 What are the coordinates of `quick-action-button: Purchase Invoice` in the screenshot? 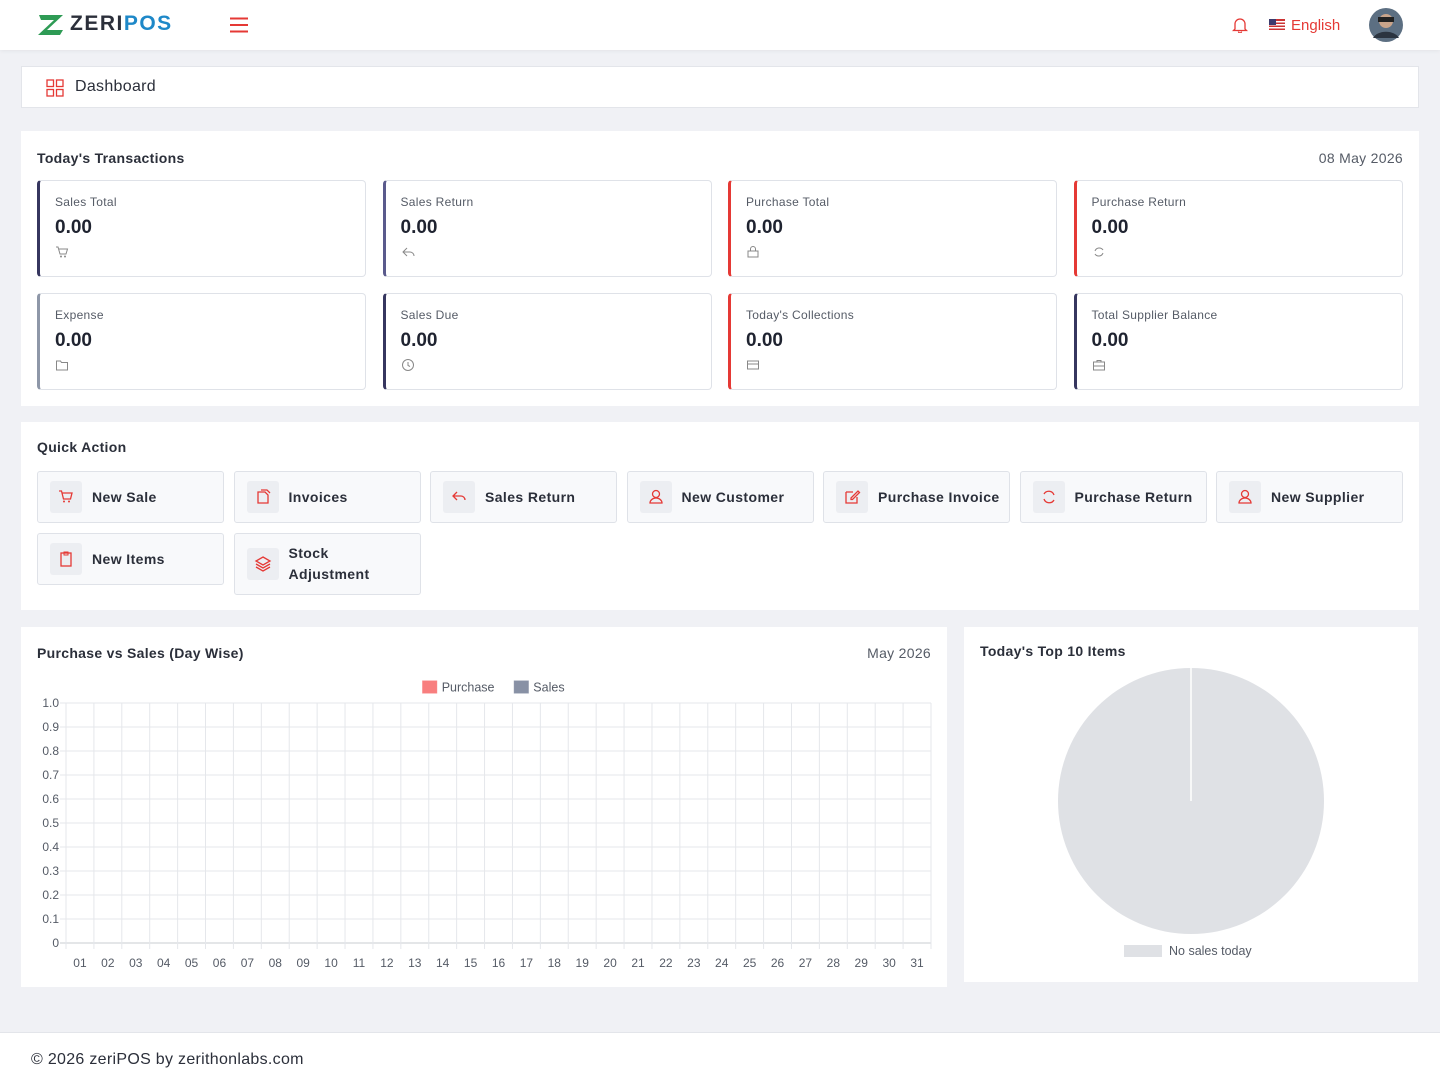 It's located at (916, 497).